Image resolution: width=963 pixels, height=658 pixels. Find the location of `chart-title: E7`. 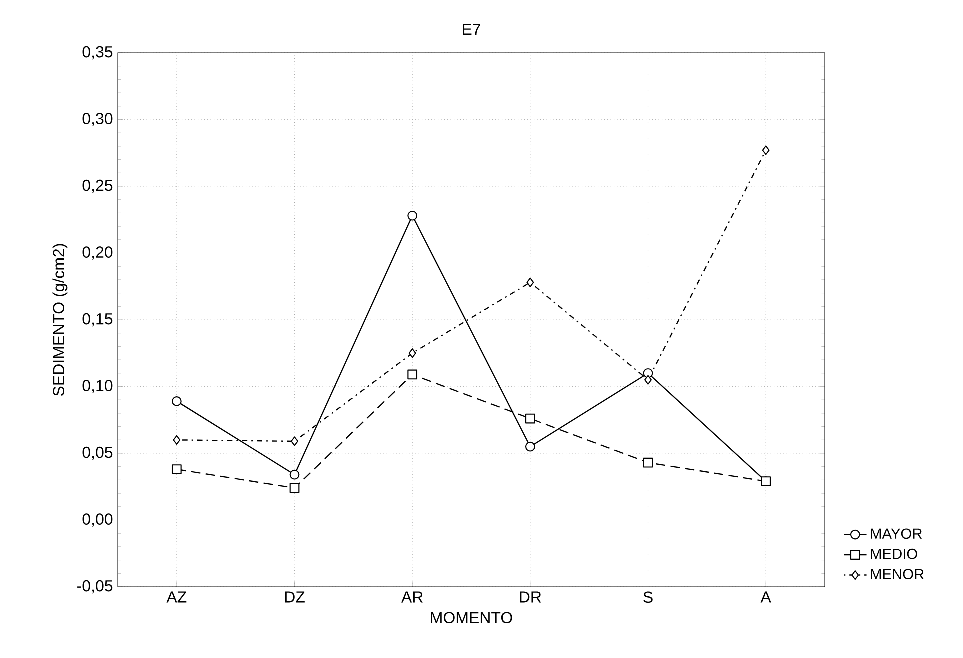

chart-title: E7 is located at coordinates (471, 29).